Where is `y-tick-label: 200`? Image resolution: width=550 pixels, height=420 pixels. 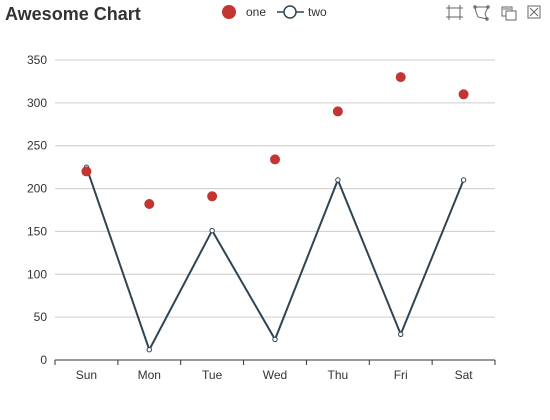 y-tick-label: 200 is located at coordinates (37, 189).